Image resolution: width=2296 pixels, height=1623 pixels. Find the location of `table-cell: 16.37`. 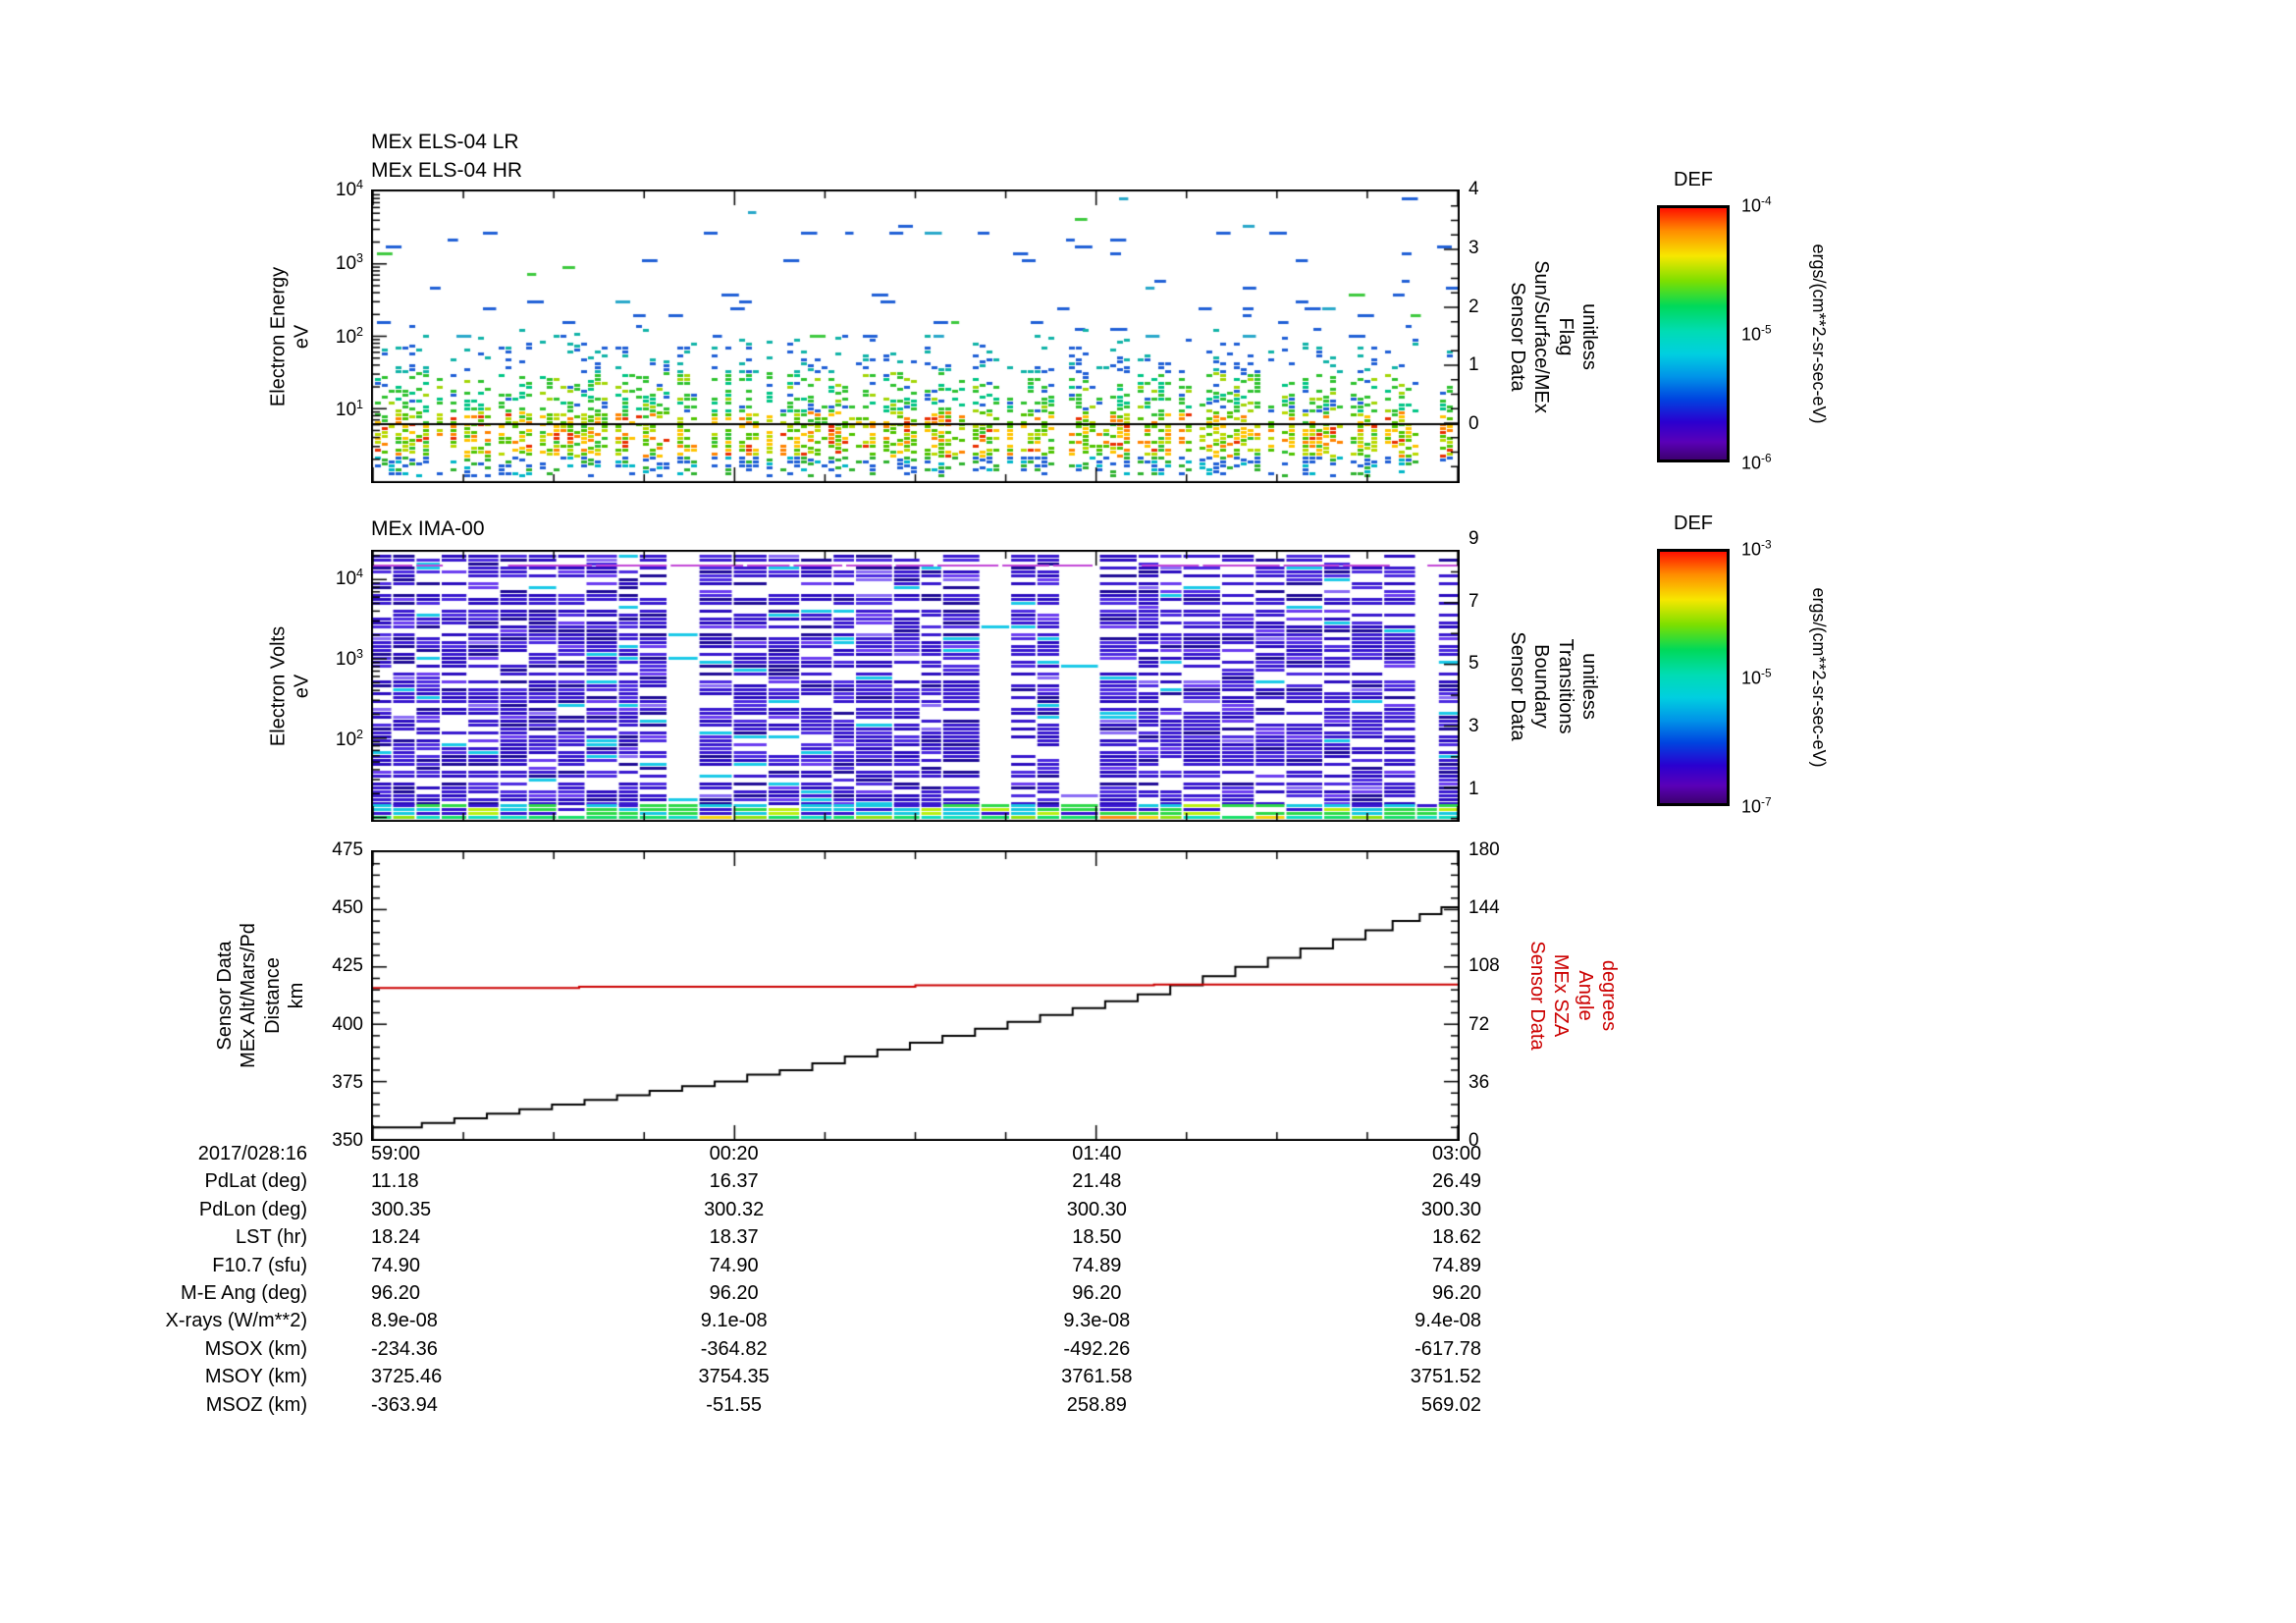

table-cell: 16.37 is located at coordinates (734, 1181).